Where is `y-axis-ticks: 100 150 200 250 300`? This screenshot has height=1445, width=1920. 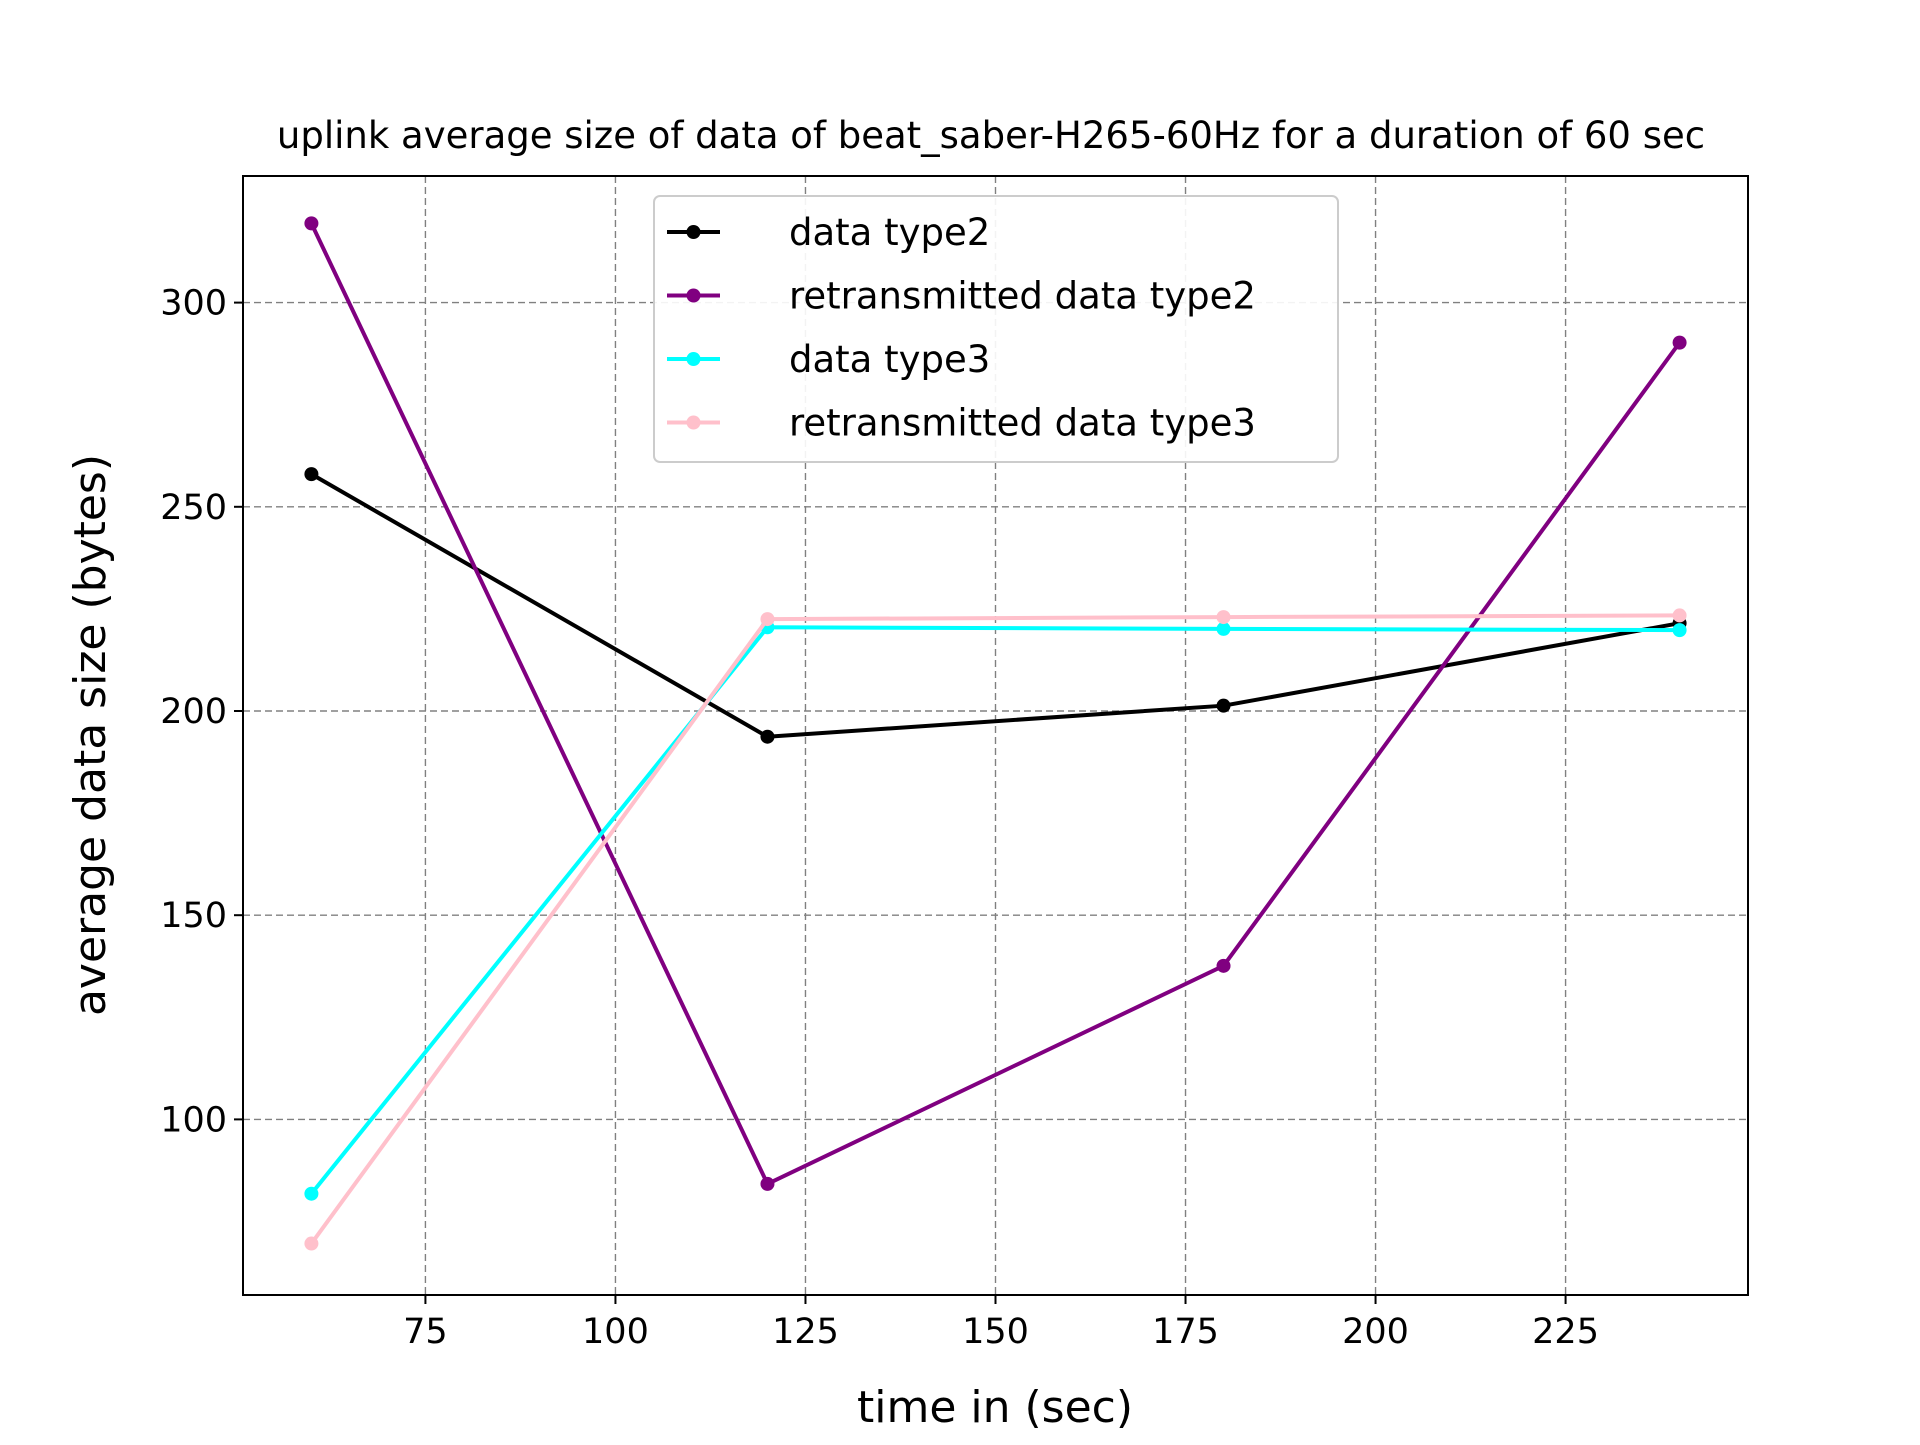
y-axis-ticks: 100 150 200 250 300 is located at coordinates (201, 712).